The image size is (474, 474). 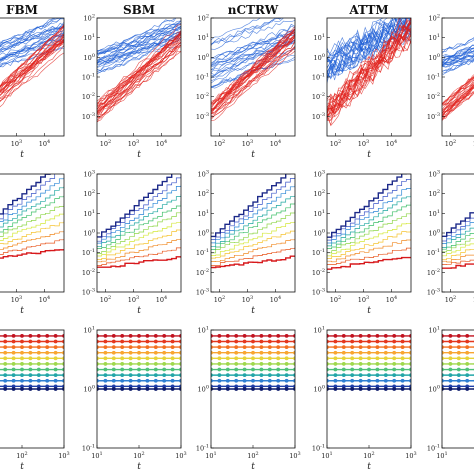 What do you see at coordinates (318, 292) in the screenshot?
I see `y-tick-label: 10⁻³` at bounding box center [318, 292].